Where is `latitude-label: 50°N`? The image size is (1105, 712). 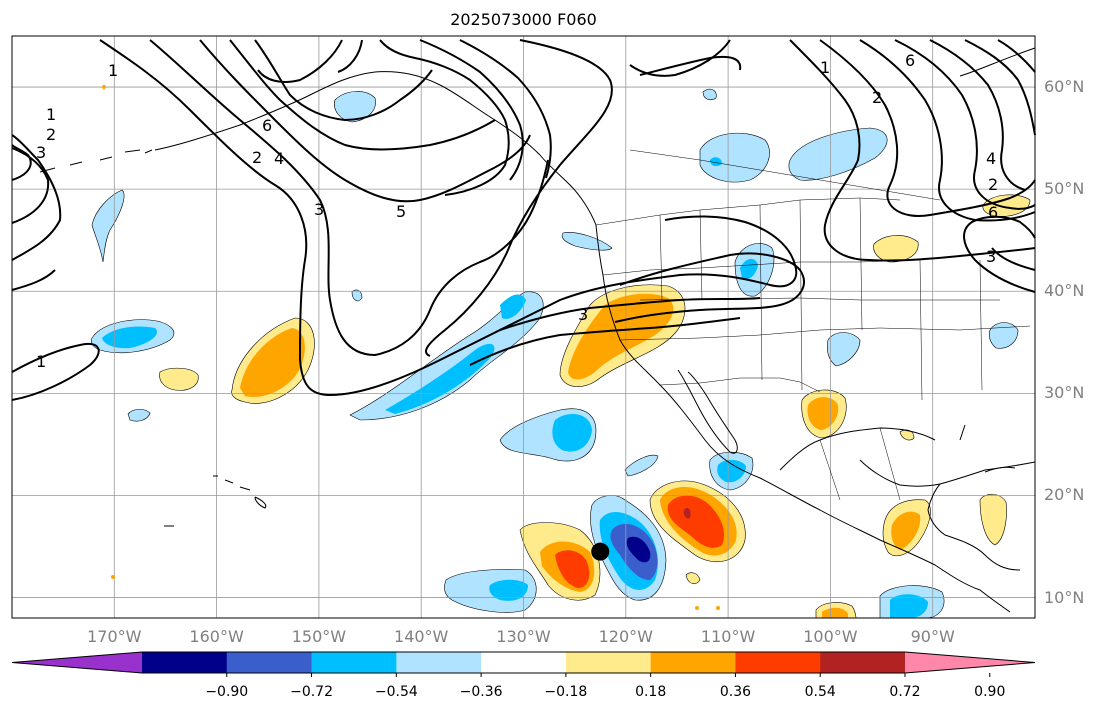 latitude-label: 50°N is located at coordinates (1064, 189).